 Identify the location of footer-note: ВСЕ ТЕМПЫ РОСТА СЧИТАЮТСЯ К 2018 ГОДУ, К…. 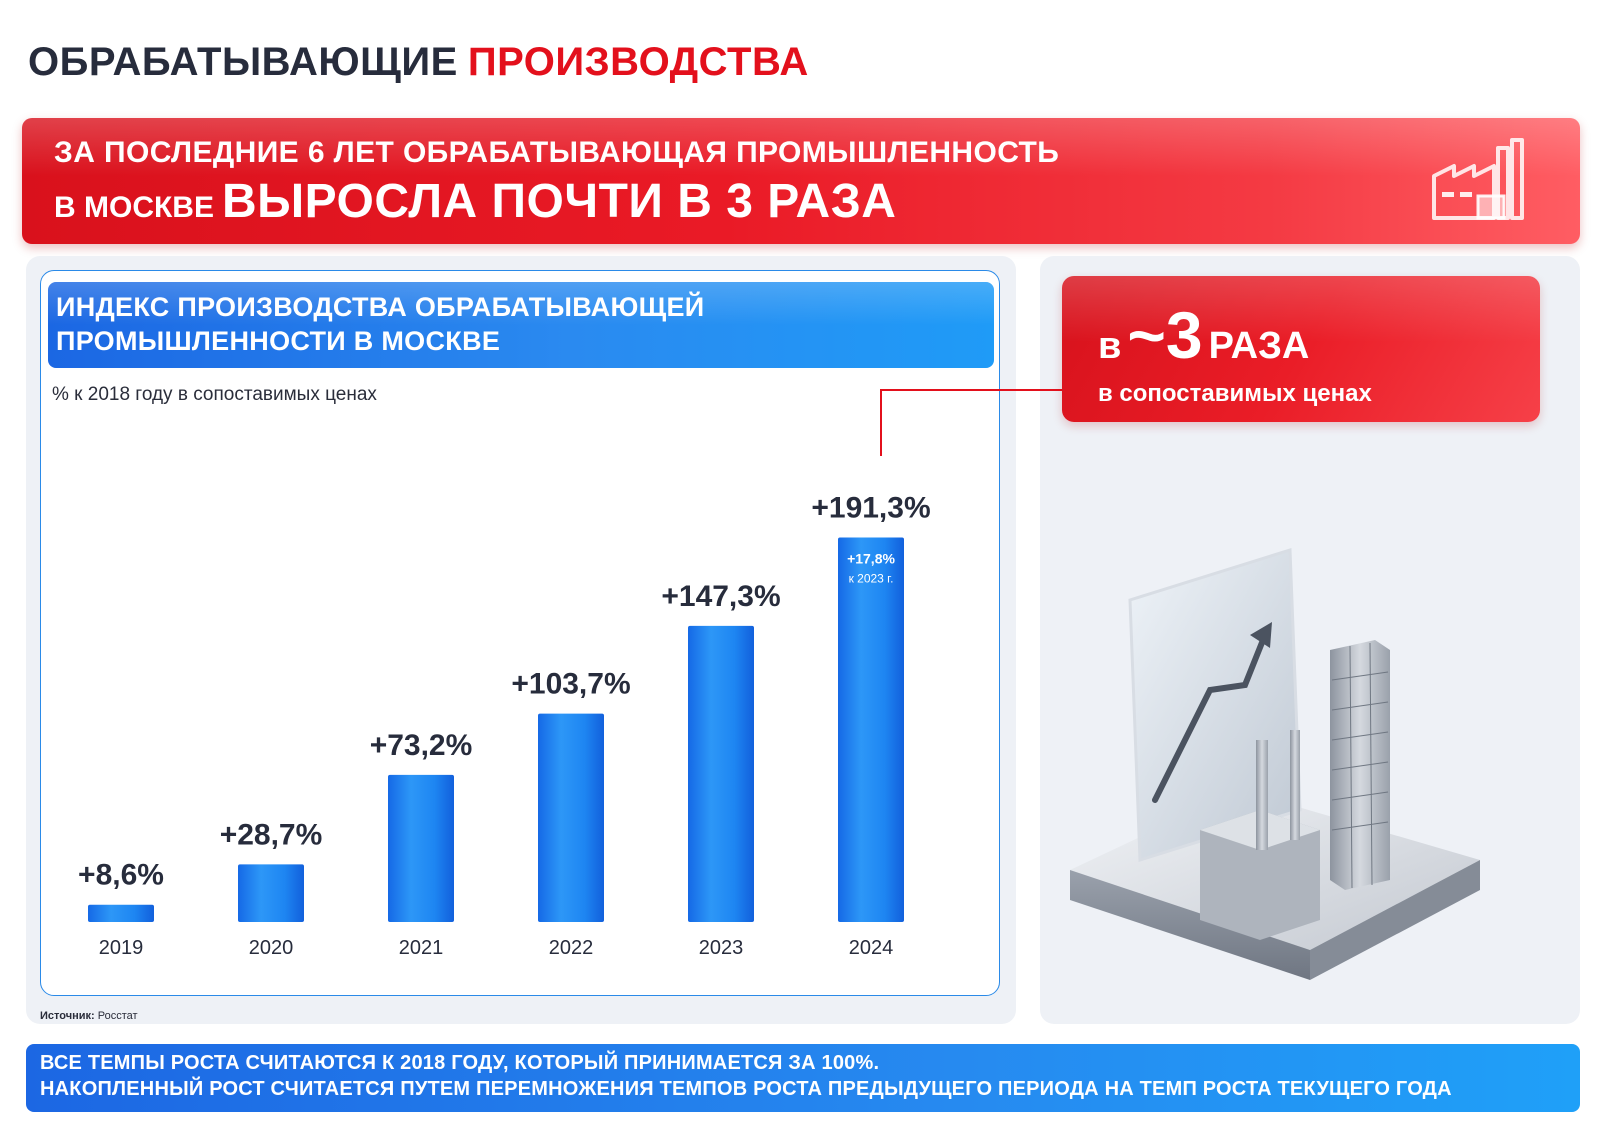
(803, 1078).